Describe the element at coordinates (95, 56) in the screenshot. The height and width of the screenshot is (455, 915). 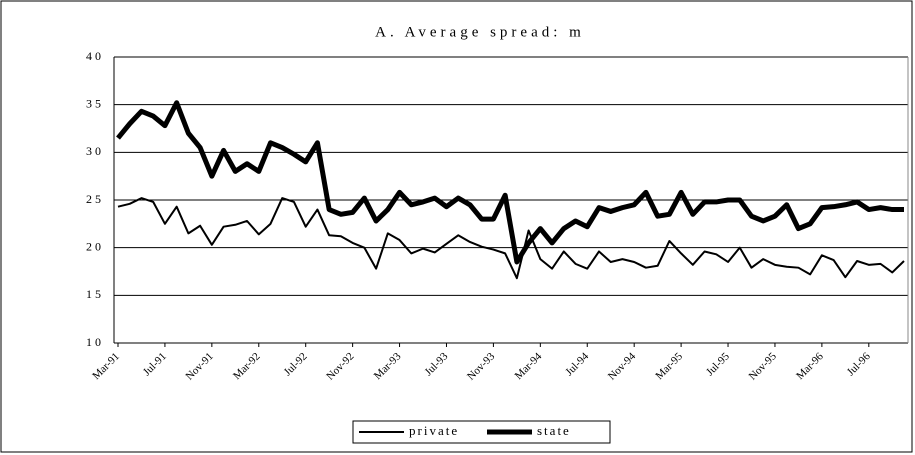
I see `y-tick-label: 40` at that location.